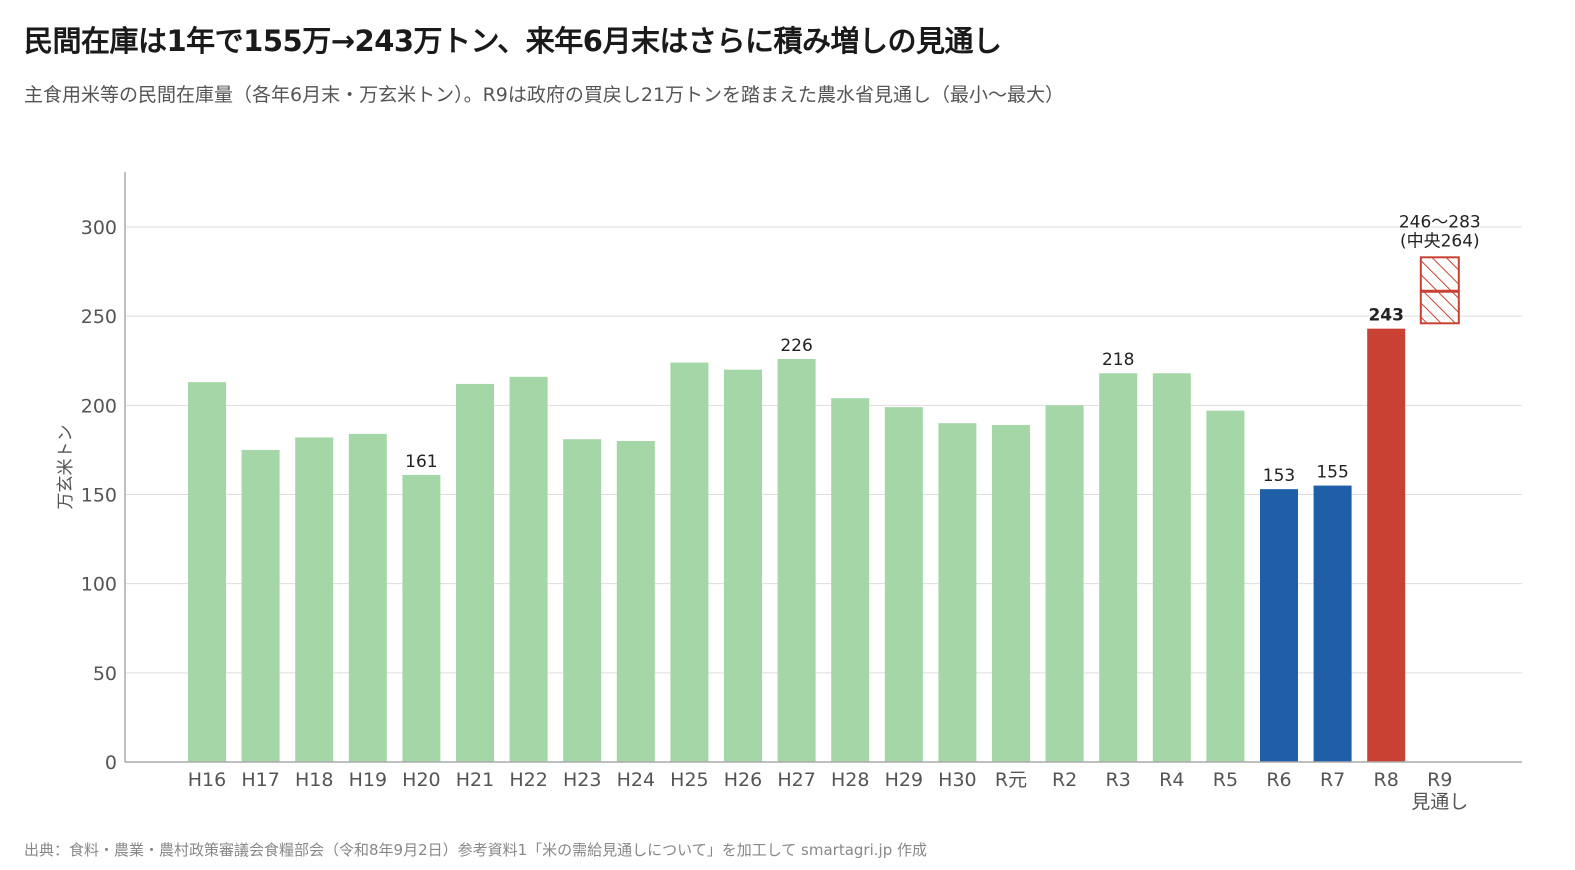 This screenshot has width=1575, height=870. I want to click on x-tick-label: R4, so click(1171, 780).